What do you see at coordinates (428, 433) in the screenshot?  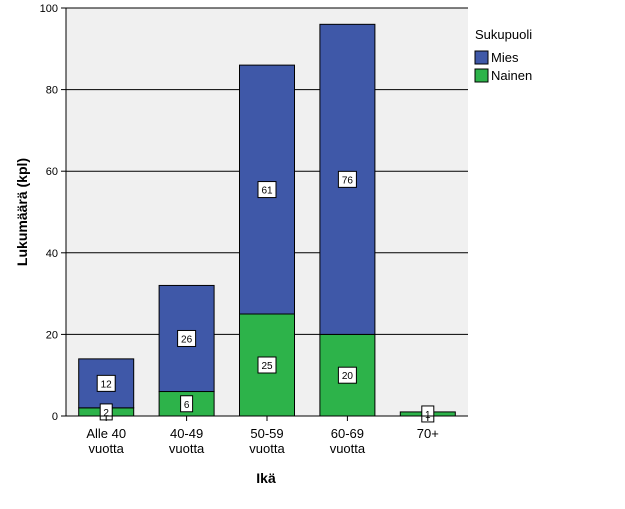 I see `x-tick-label: 70+` at bounding box center [428, 433].